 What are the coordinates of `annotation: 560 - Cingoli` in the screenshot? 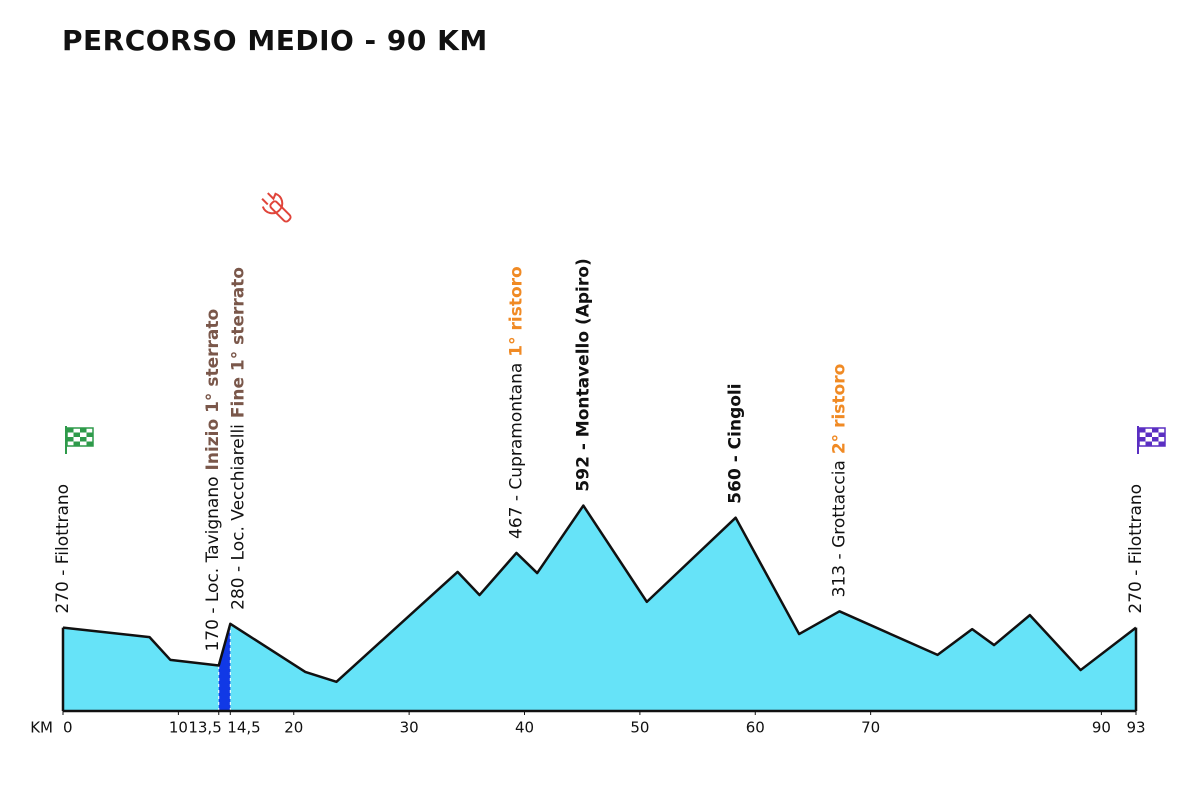 It's located at (736, 443).